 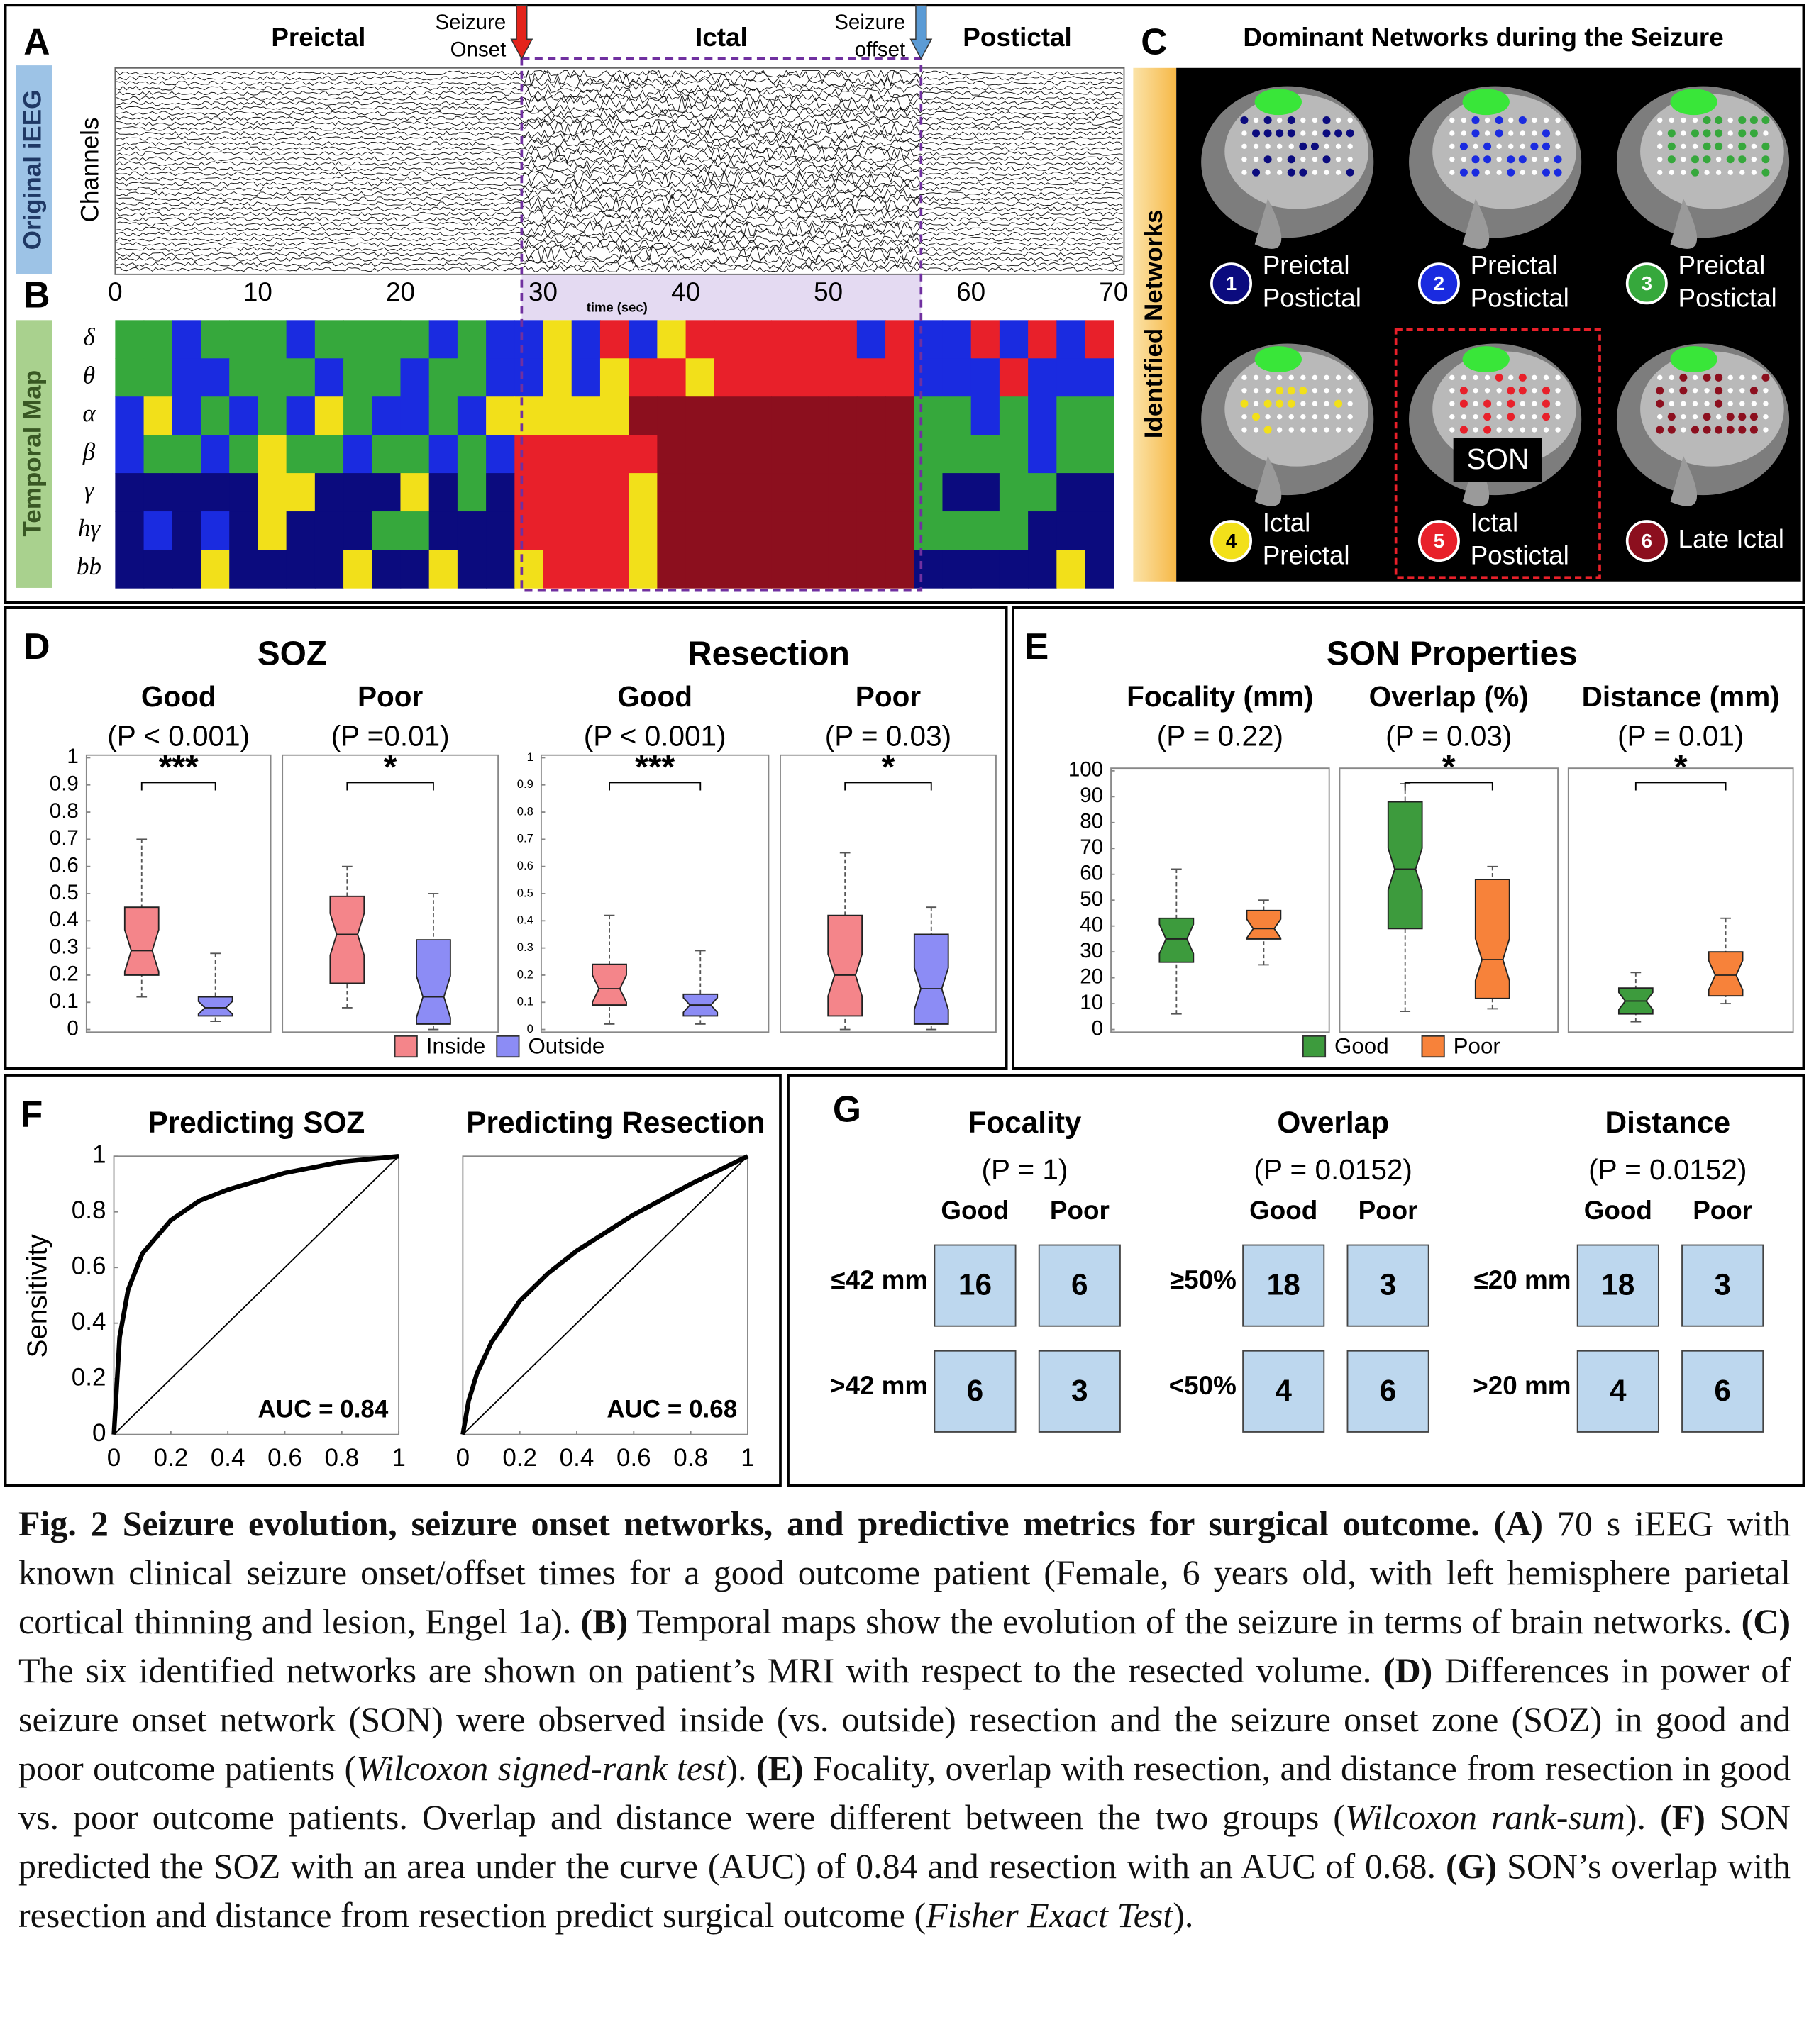 I want to click on mri-stem, so click(x=1268, y=480).